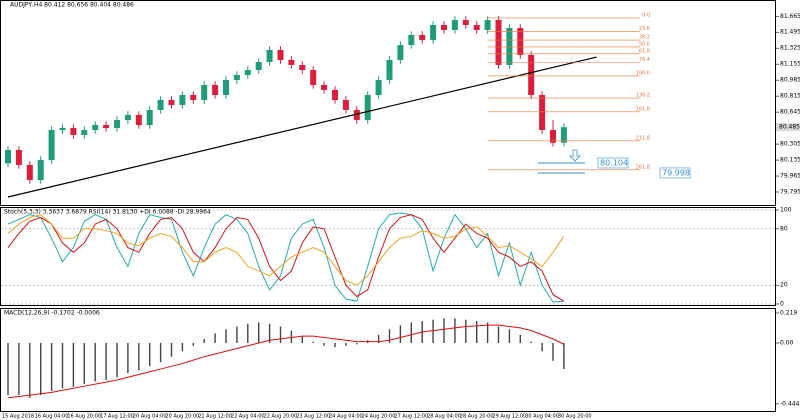  What do you see at coordinates (643, 138) in the screenshot?
I see `fib-label: 211.8` at bounding box center [643, 138].